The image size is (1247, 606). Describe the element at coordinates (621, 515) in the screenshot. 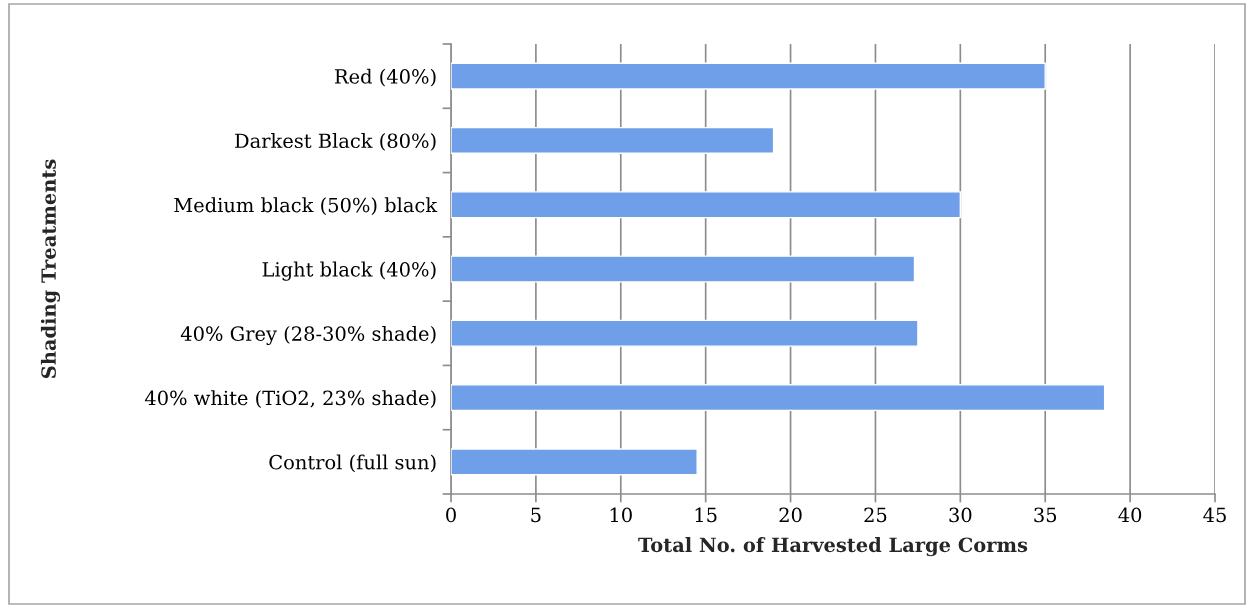

I see `x-tick-label: 10` at that location.